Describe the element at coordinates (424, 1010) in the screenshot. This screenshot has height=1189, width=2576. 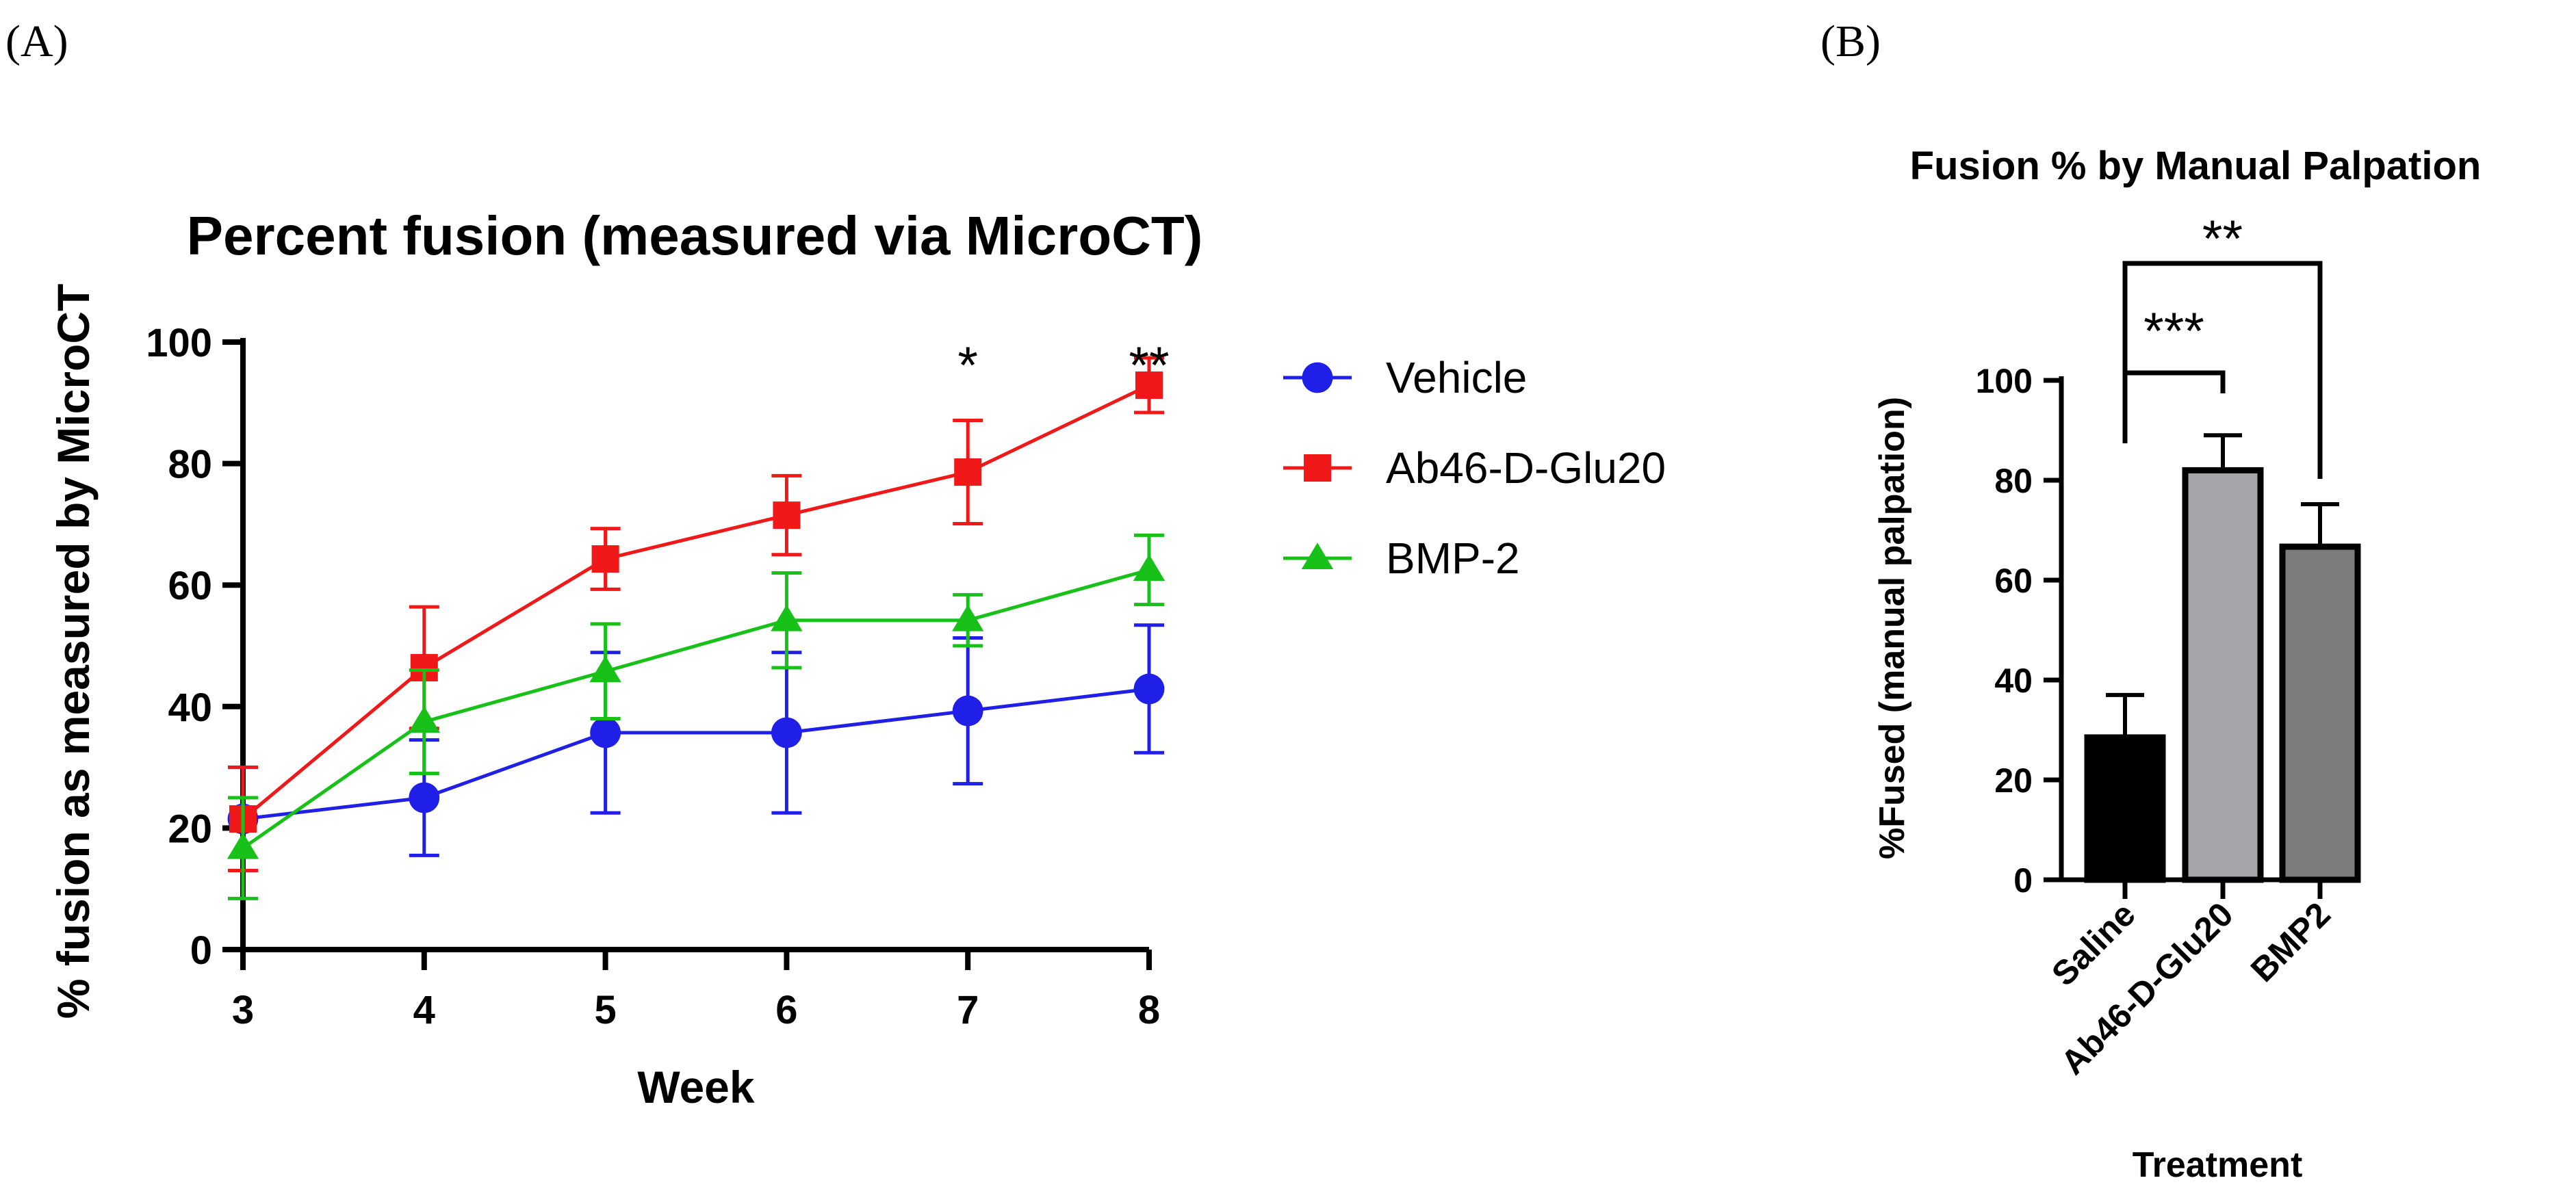
I see `x-tick-label: 4` at that location.